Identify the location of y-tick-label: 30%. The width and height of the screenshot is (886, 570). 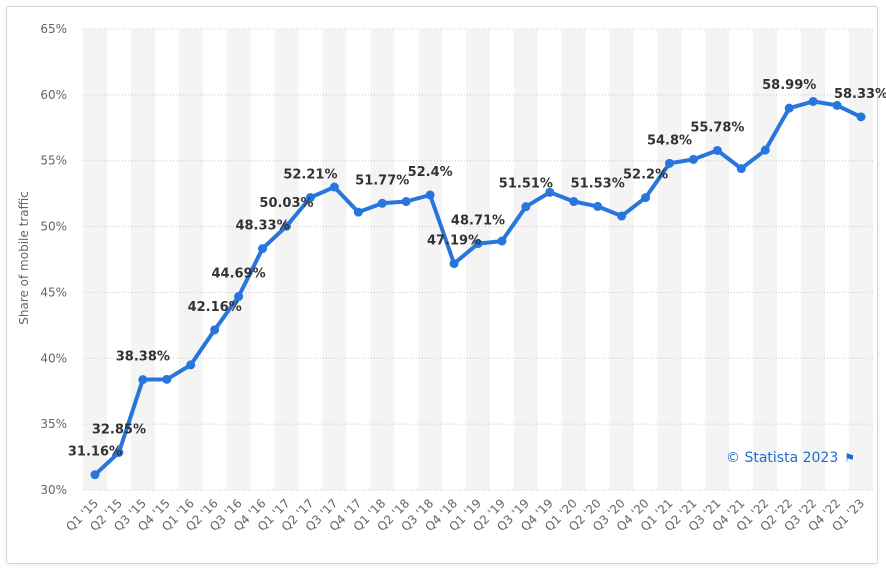
(53, 490).